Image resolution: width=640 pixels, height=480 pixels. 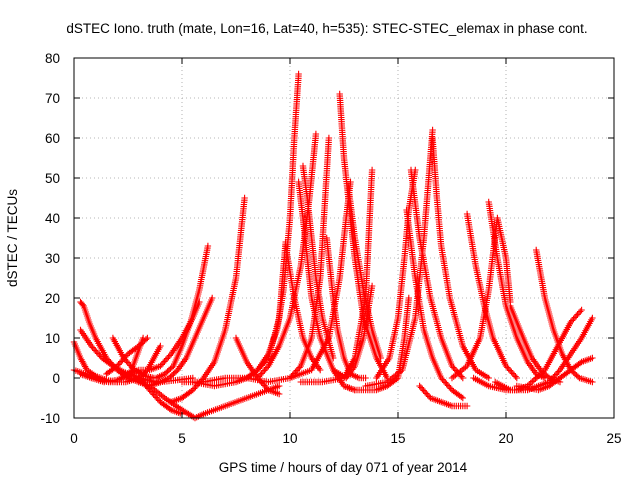 I want to click on y-axis-label: dSTEC / TECUs, so click(x=12, y=238).